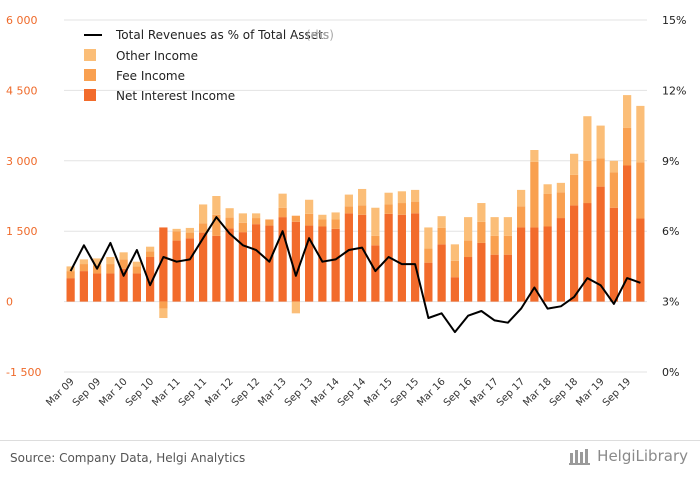  I want to click on brand-logo: HelgiLibrary, so click(628, 456).